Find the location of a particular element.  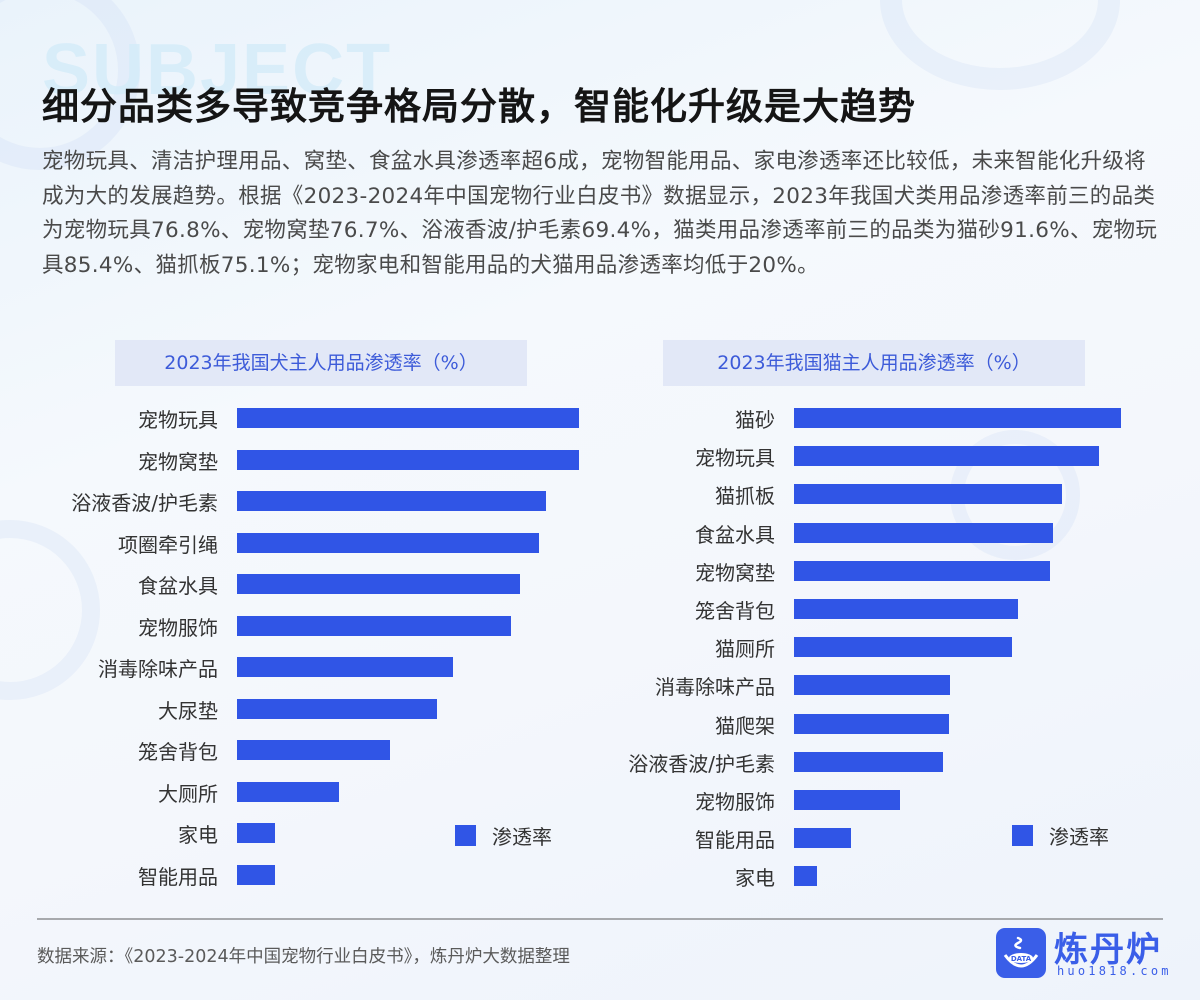

category-label: 项圈牵引绳 is located at coordinates (168, 544).